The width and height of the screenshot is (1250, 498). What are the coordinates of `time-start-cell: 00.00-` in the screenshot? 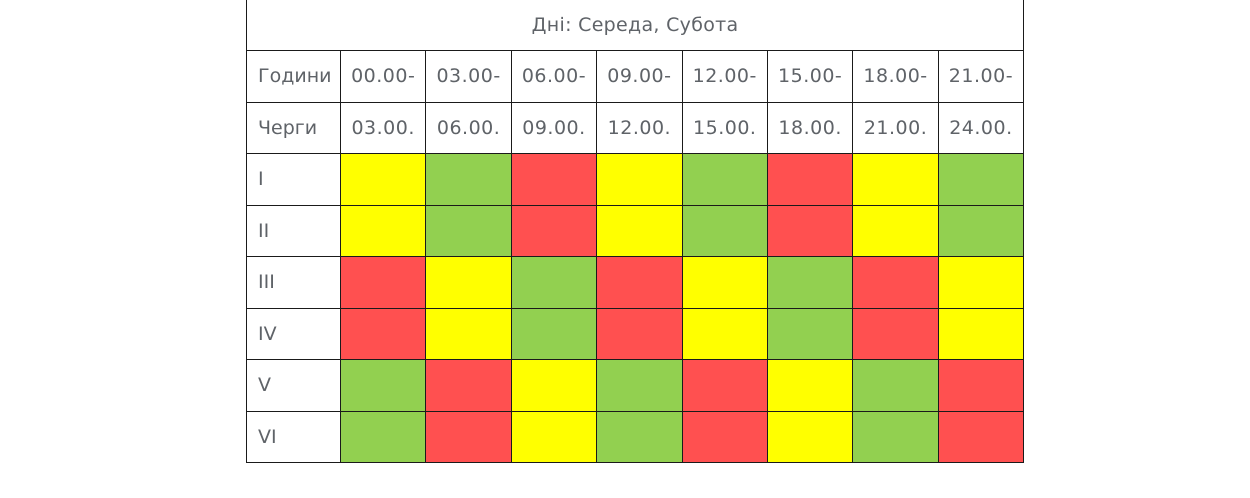 It's located at (383, 76).